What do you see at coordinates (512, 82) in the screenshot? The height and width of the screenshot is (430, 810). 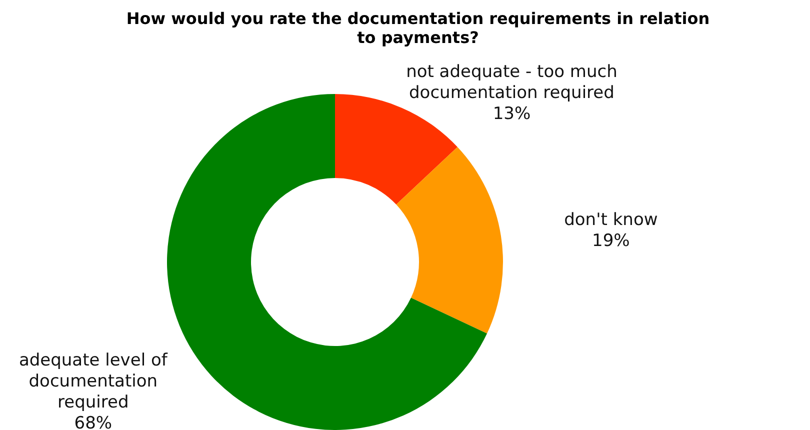 I see `slice-label: not adequate - too much documentation required` at bounding box center [512, 82].